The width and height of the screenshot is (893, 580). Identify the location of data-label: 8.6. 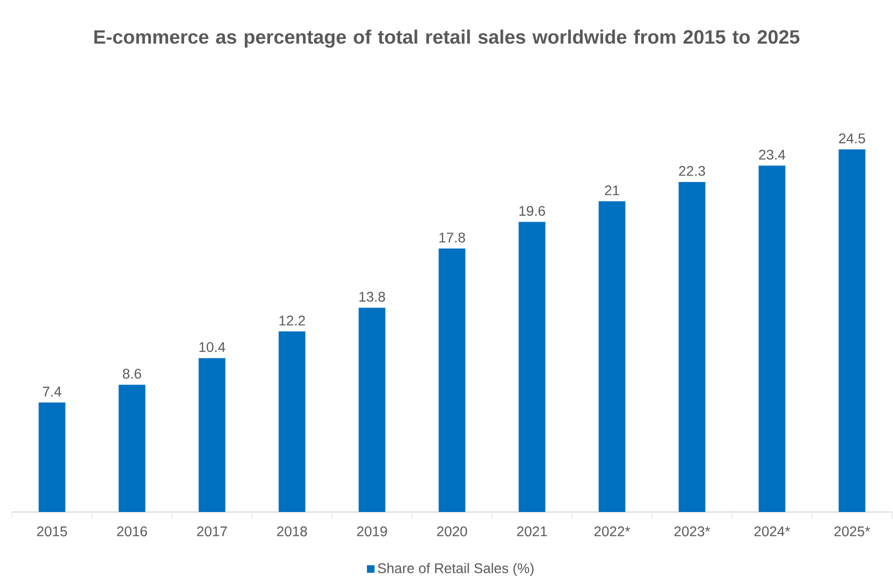
(132, 373).